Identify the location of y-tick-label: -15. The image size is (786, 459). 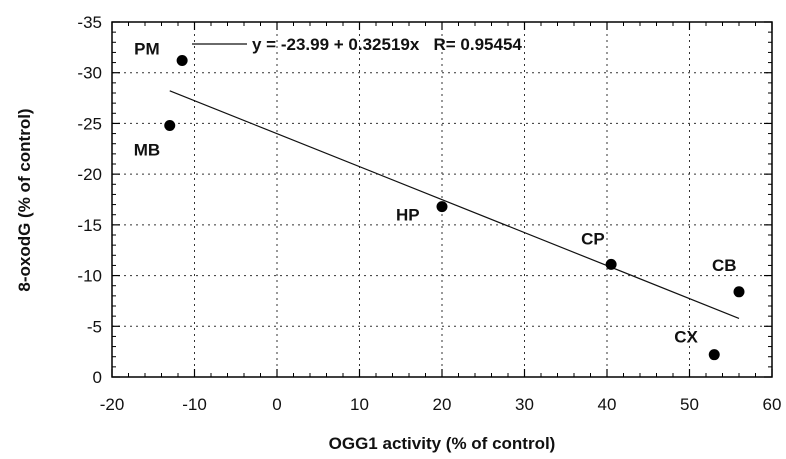
(89, 225).